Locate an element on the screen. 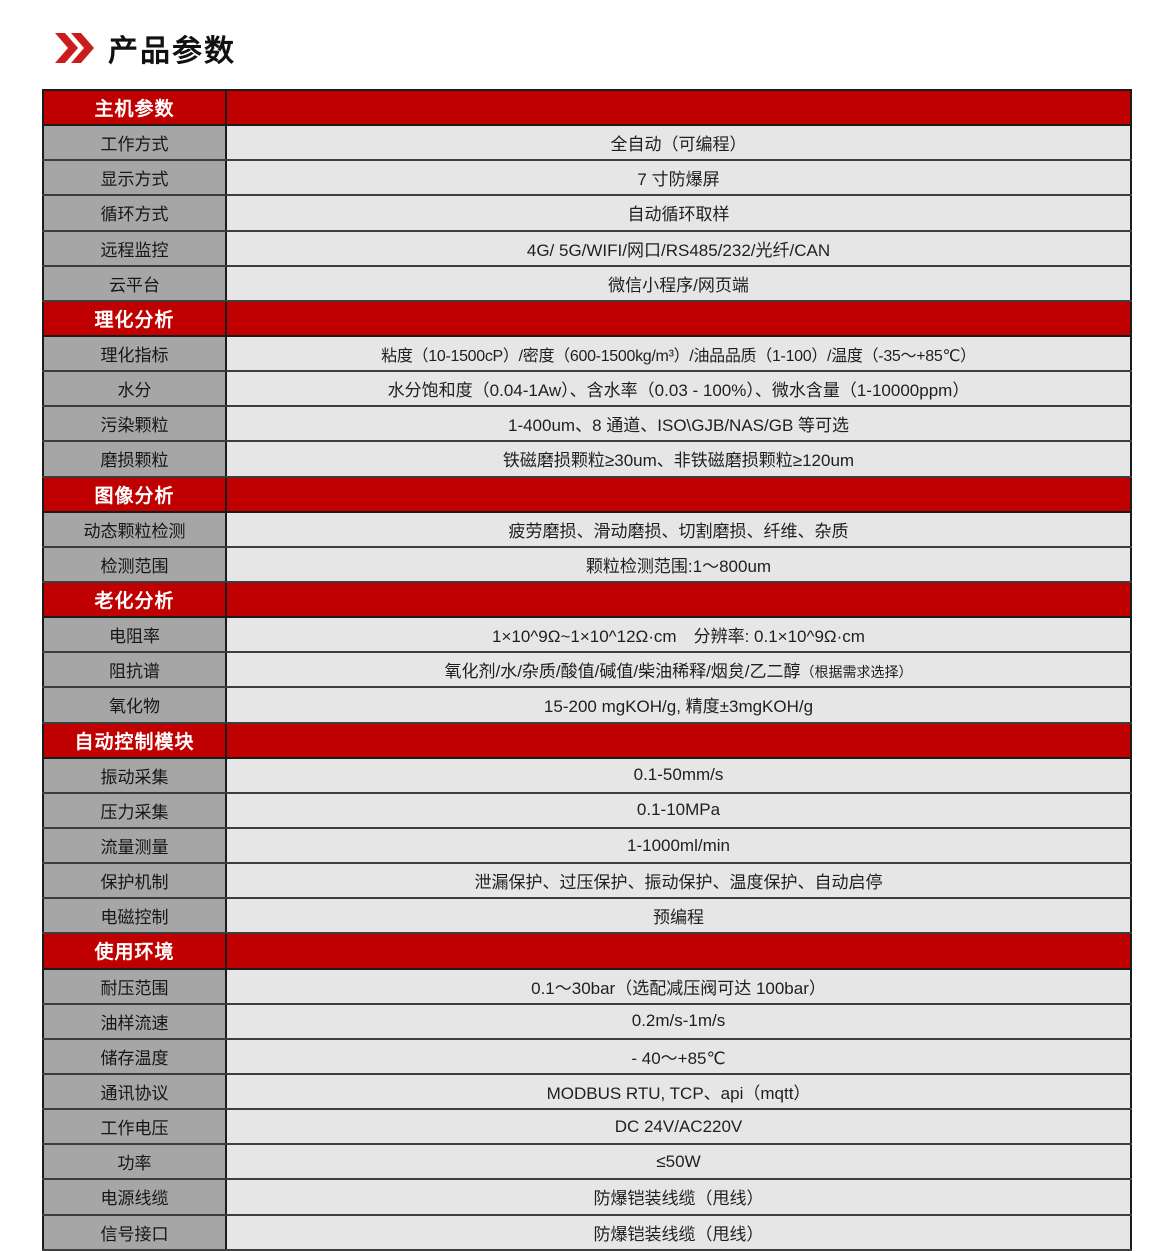 This screenshot has width=1149, height=1251. section-header-label: 图像分析 is located at coordinates (134, 494).